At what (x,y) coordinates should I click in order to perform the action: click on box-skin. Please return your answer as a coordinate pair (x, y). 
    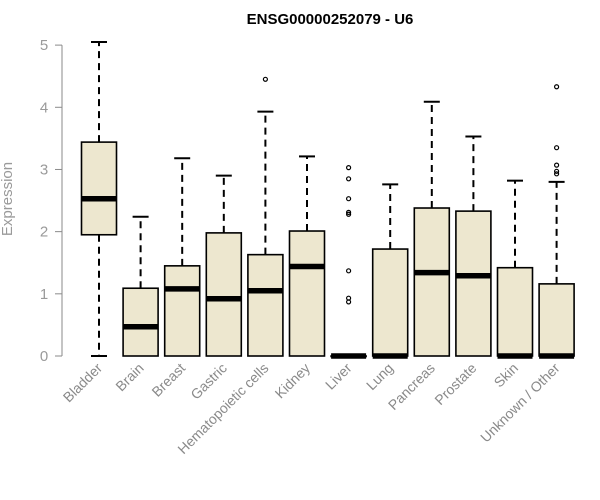
    Looking at the image, I should click on (515, 269).